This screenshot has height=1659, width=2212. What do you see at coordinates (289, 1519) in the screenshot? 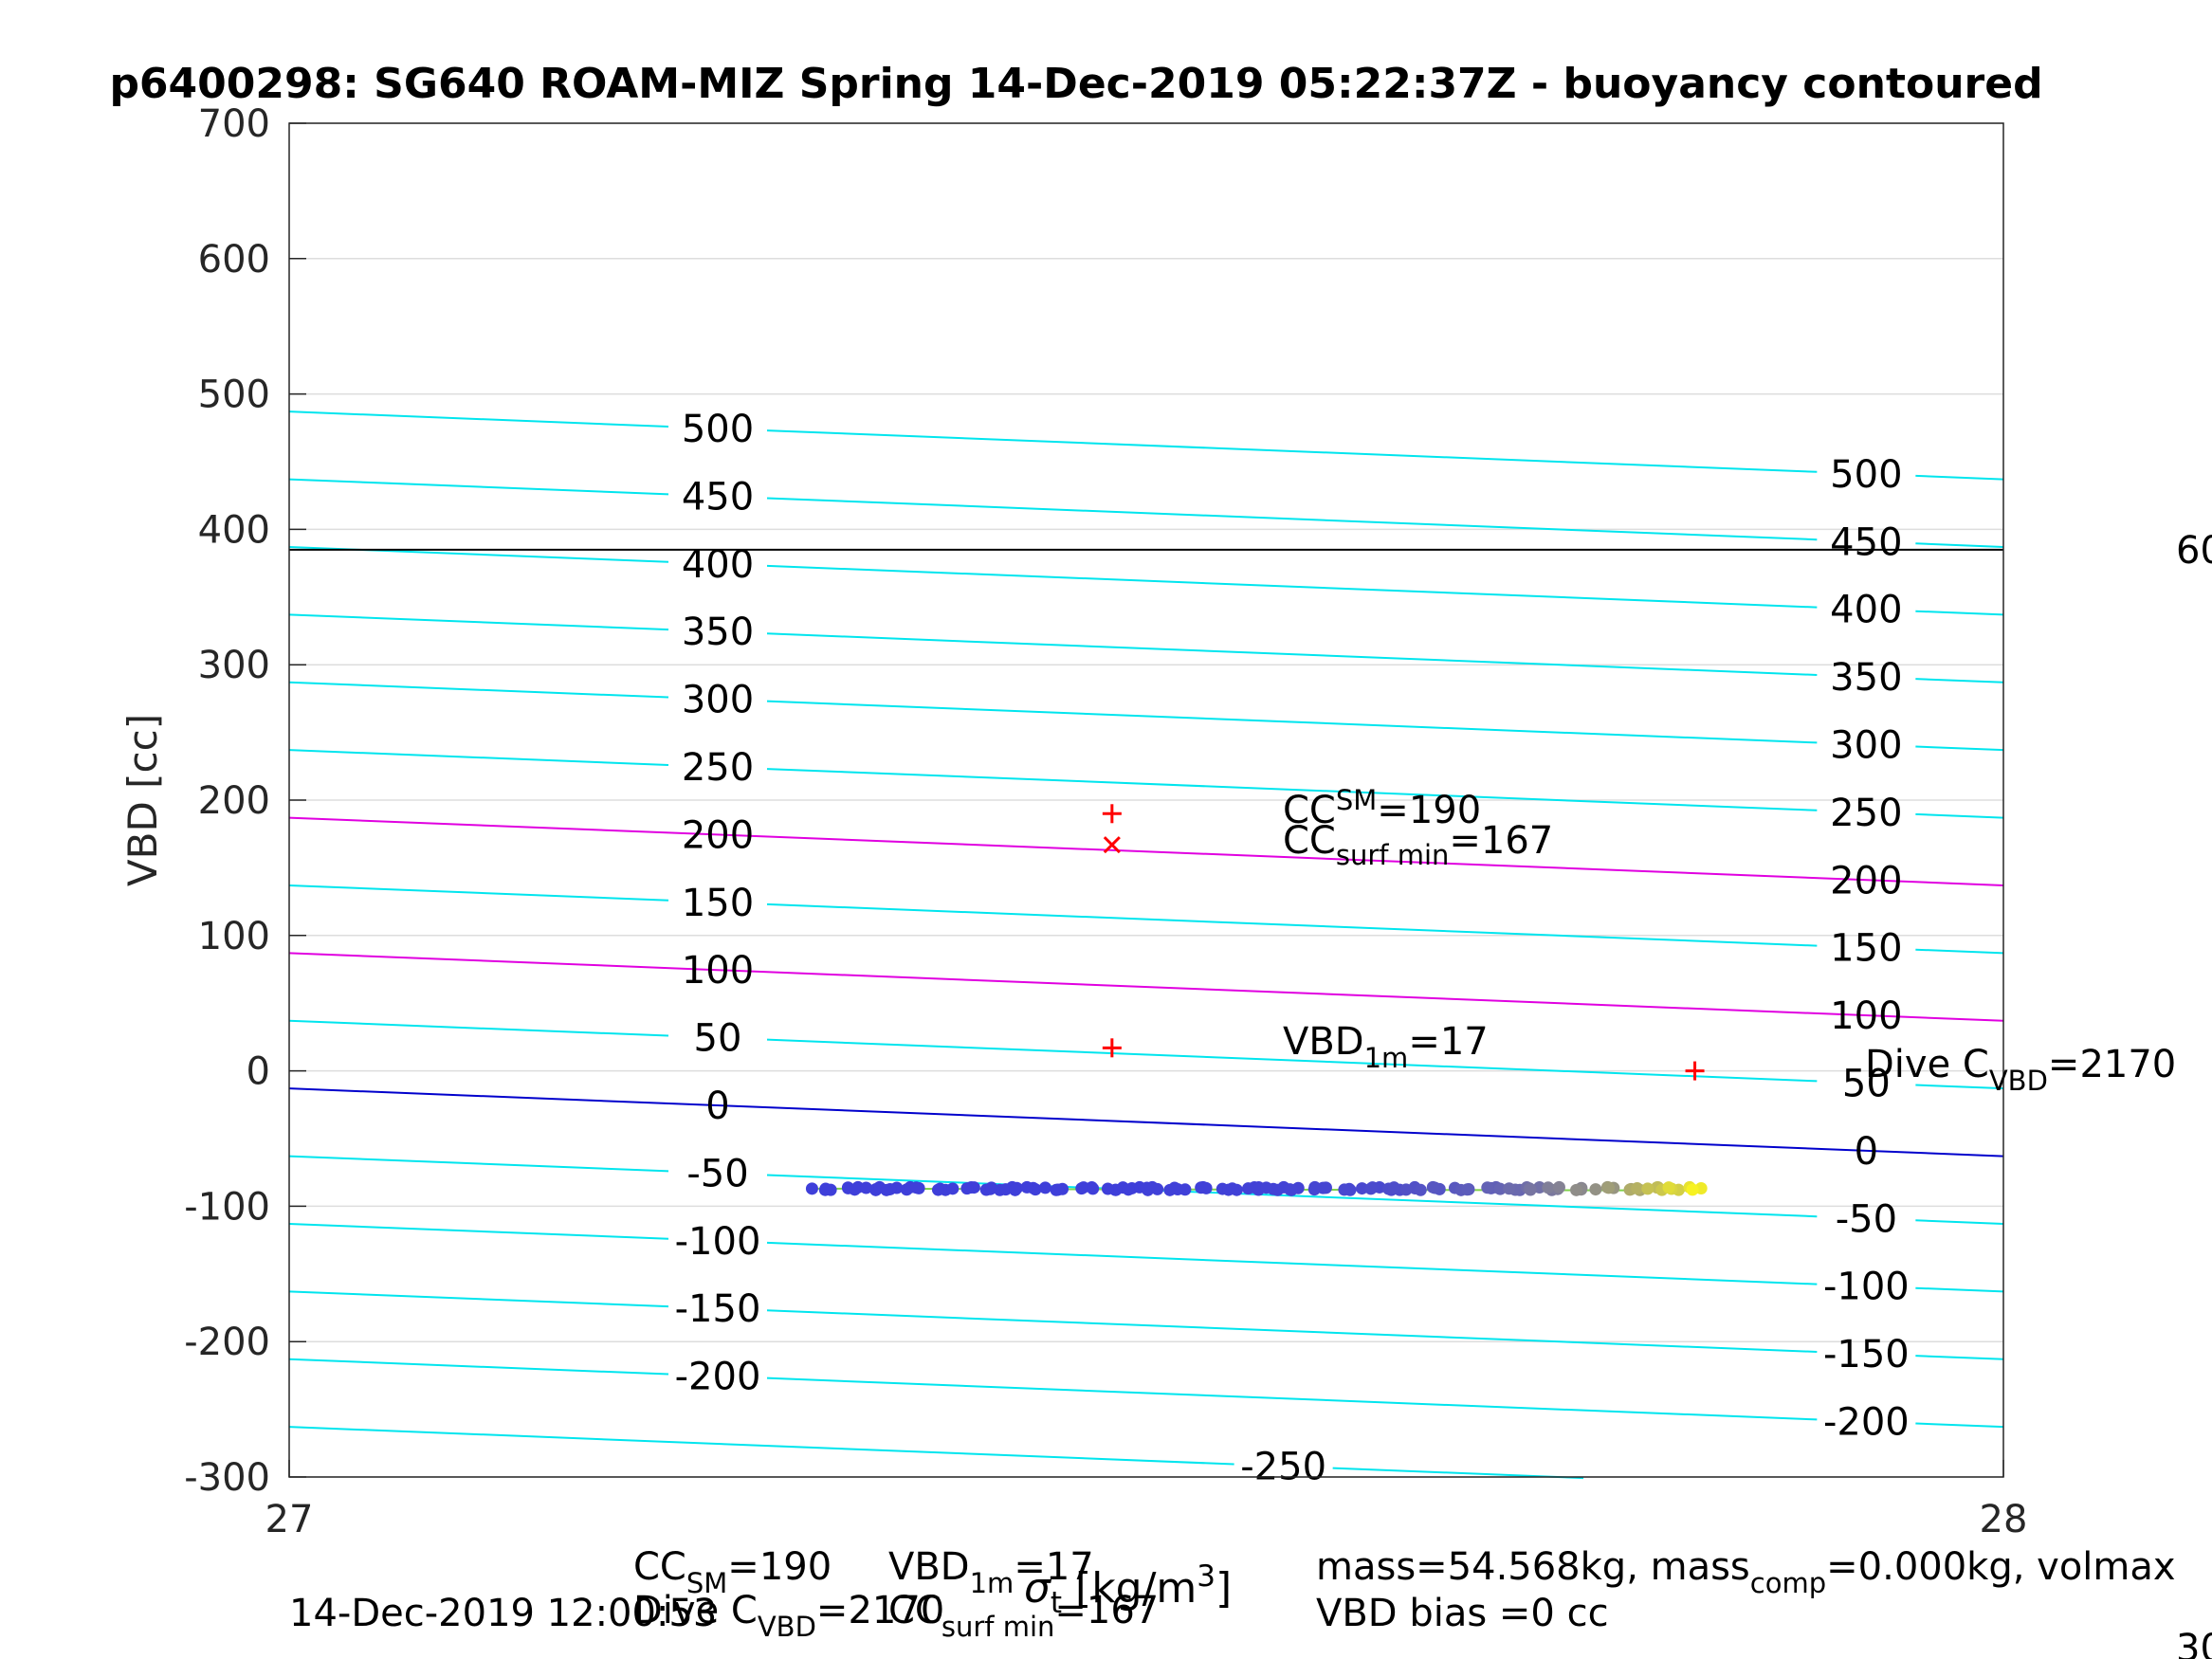
I see `x-tick-label: 27` at bounding box center [289, 1519].